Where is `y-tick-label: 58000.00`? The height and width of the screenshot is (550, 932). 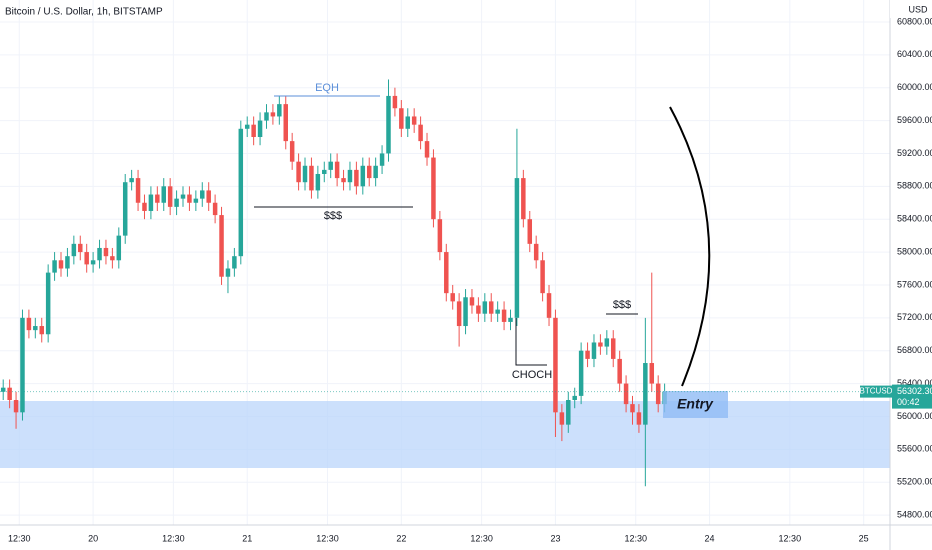
y-tick-label: 58000.00 is located at coordinates (914, 251).